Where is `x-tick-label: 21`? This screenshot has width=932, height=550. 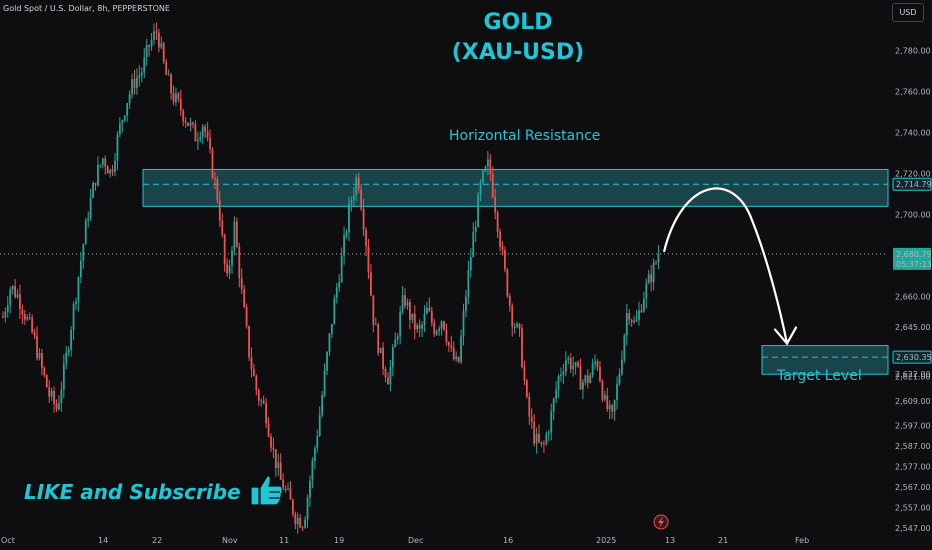 x-tick-label: 21 is located at coordinates (723, 540).